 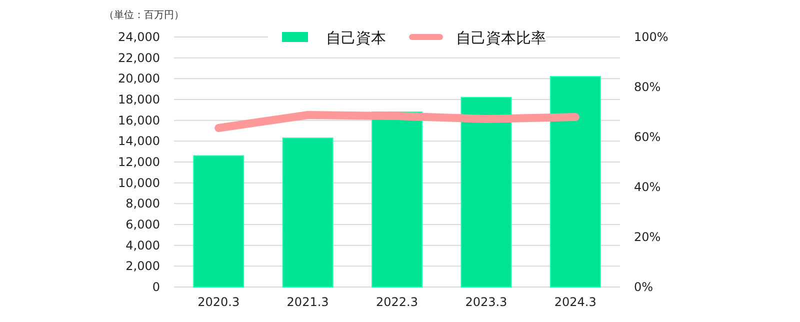 What do you see at coordinates (651, 37) in the screenshot?
I see `y2-tick-label: 100%` at bounding box center [651, 37].